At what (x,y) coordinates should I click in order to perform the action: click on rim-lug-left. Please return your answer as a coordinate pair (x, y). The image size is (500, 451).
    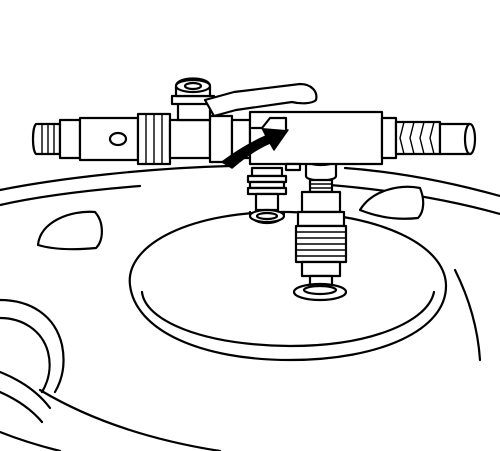
    Looking at the image, I should click on (69, 230).